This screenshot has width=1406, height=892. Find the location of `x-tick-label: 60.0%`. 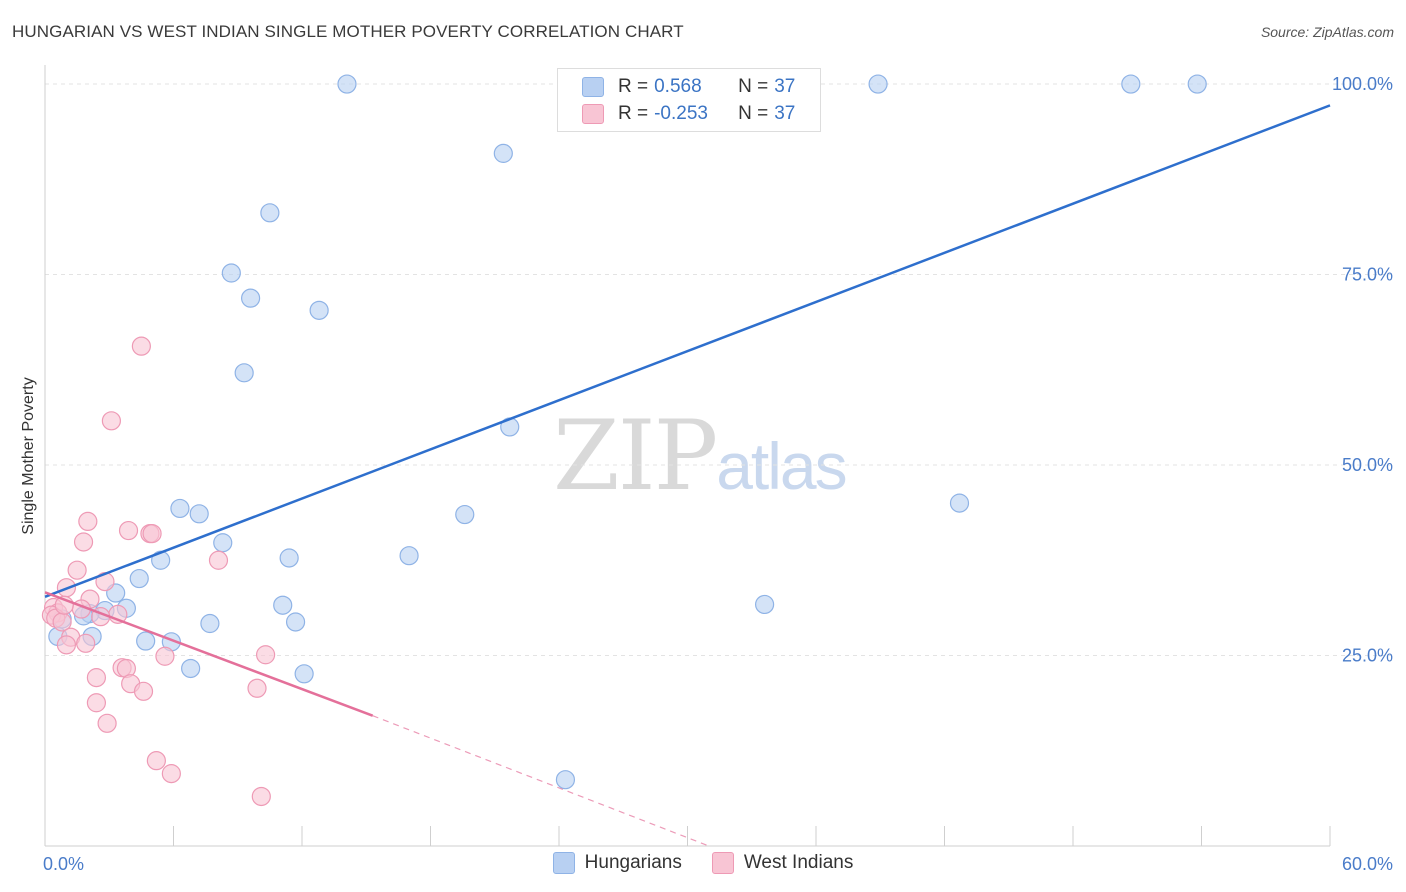

x-tick-label: 60.0% is located at coordinates (1367, 864).